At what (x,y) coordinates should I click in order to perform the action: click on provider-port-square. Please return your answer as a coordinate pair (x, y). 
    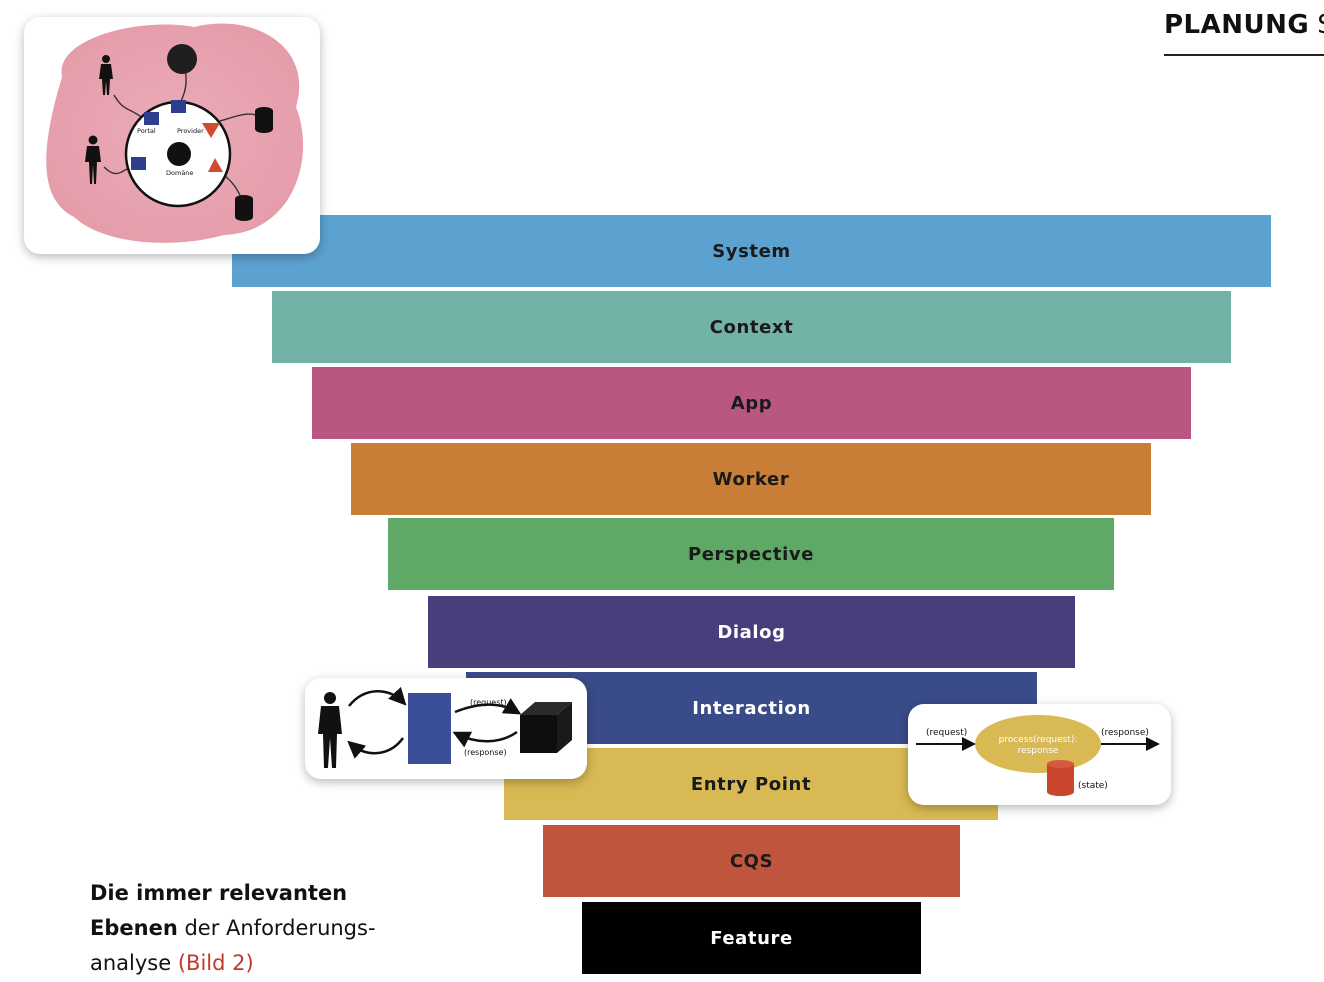
    Looking at the image, I should click on (178, 106).